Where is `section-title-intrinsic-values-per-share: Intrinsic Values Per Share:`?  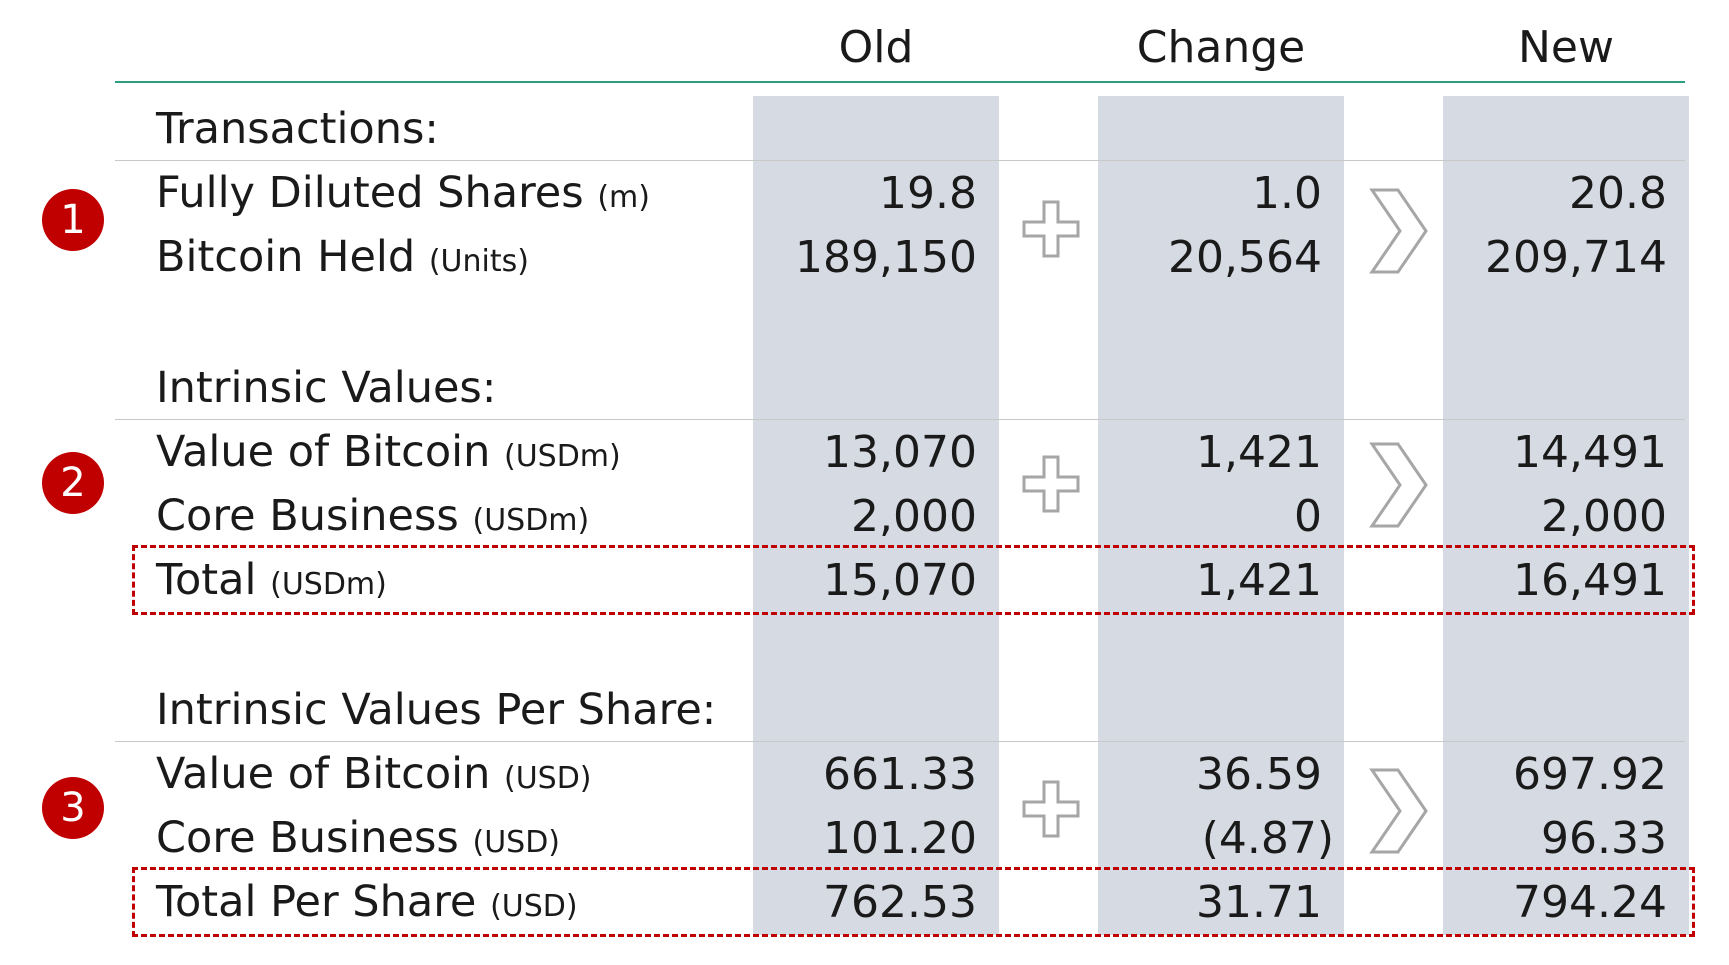
section-title-intrinsic-values-per-share: Intrinsic Values Per Share: is located at coordinates (436, 710).